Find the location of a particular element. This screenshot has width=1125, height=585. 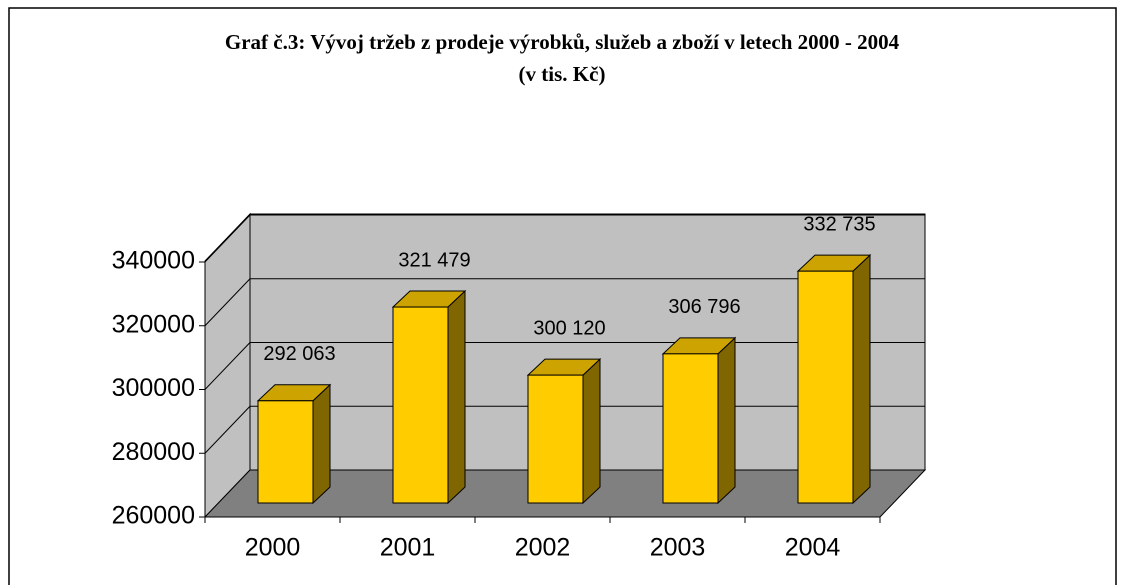

x-tick-label: 2003 is located at coordinates (678, 548).